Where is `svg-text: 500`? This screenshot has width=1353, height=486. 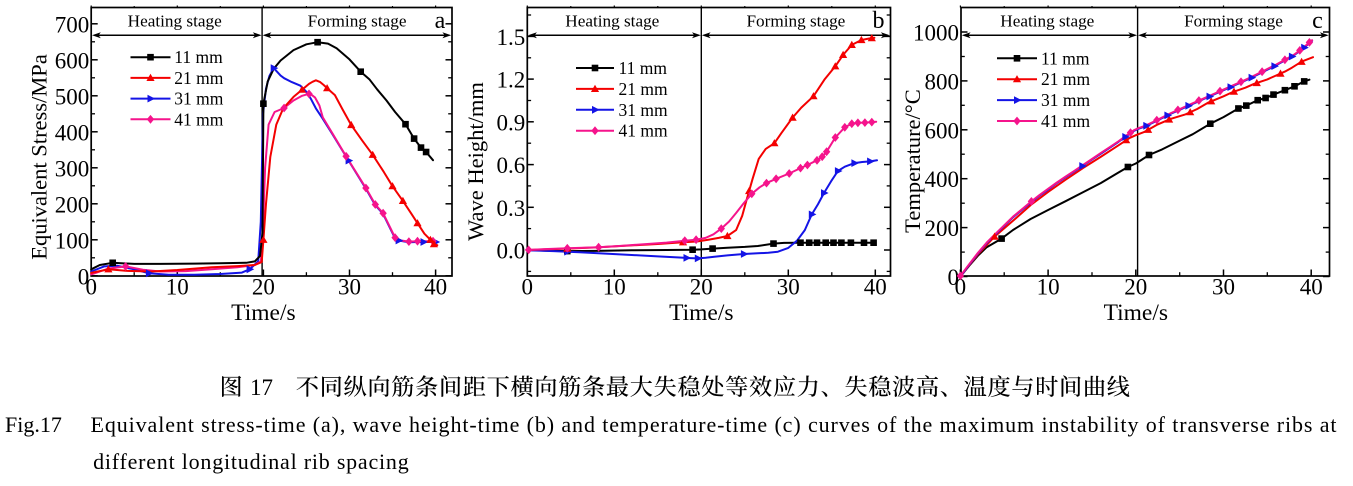 svg-text: 500 is located at coordinates (72, 96).